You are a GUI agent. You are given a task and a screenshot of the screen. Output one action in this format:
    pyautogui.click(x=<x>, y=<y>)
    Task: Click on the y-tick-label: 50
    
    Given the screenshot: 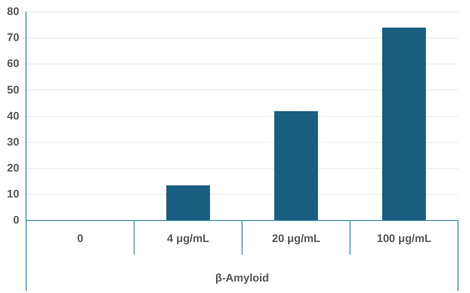 What is the action you would take?
    pyautogui.click(x=13, y=90)
    